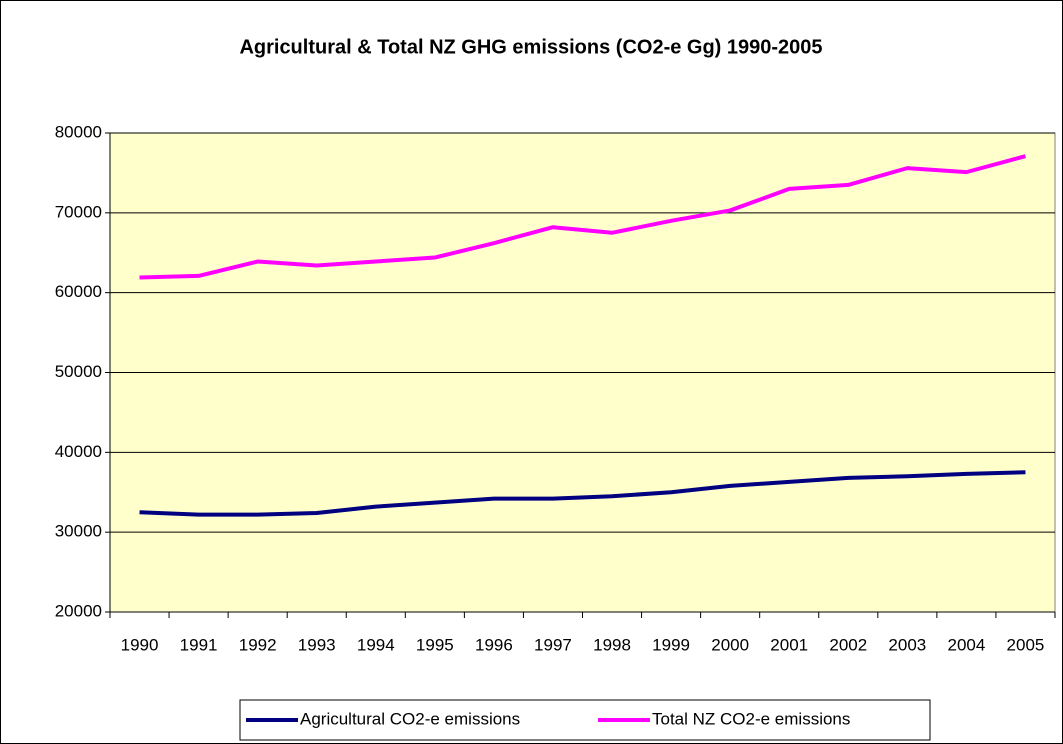 Image resolution: width=1063 pixels, height=744 pixels. I want to click on legend-label: Total NZ CO2-e emissions, so click(751, 718).